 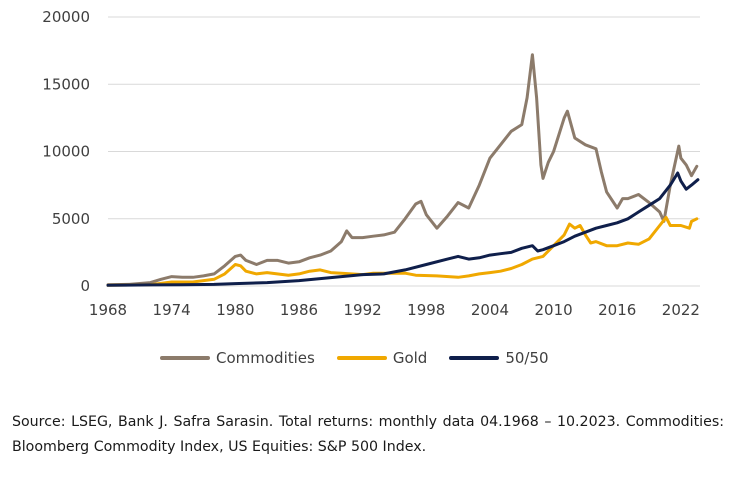 I want to click on legend-item-commodities: Commodities, so click(x=237, y=358).